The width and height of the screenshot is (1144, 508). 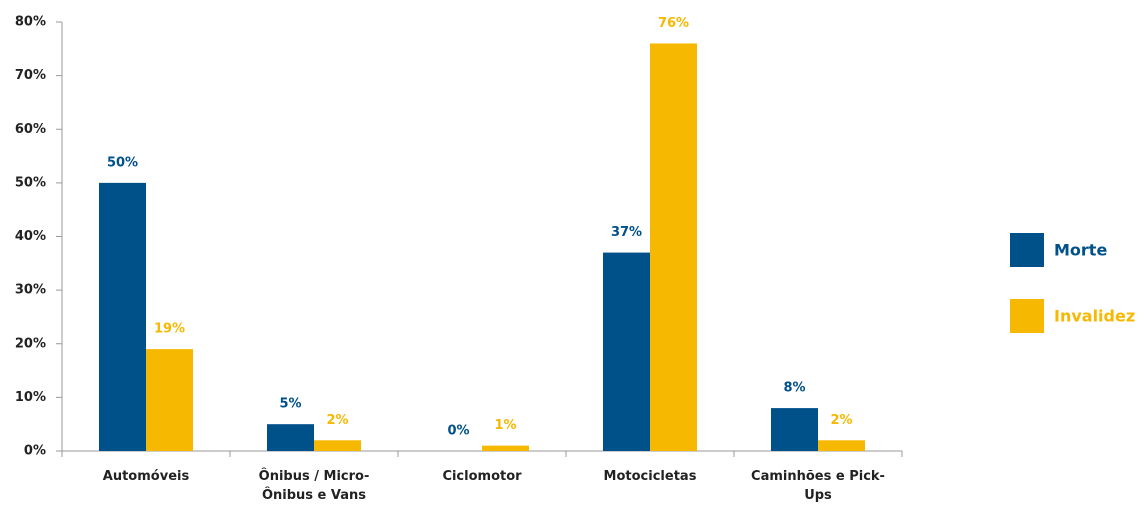 I want to click on y-tick-label: 80%, so click(x=30, y=22).